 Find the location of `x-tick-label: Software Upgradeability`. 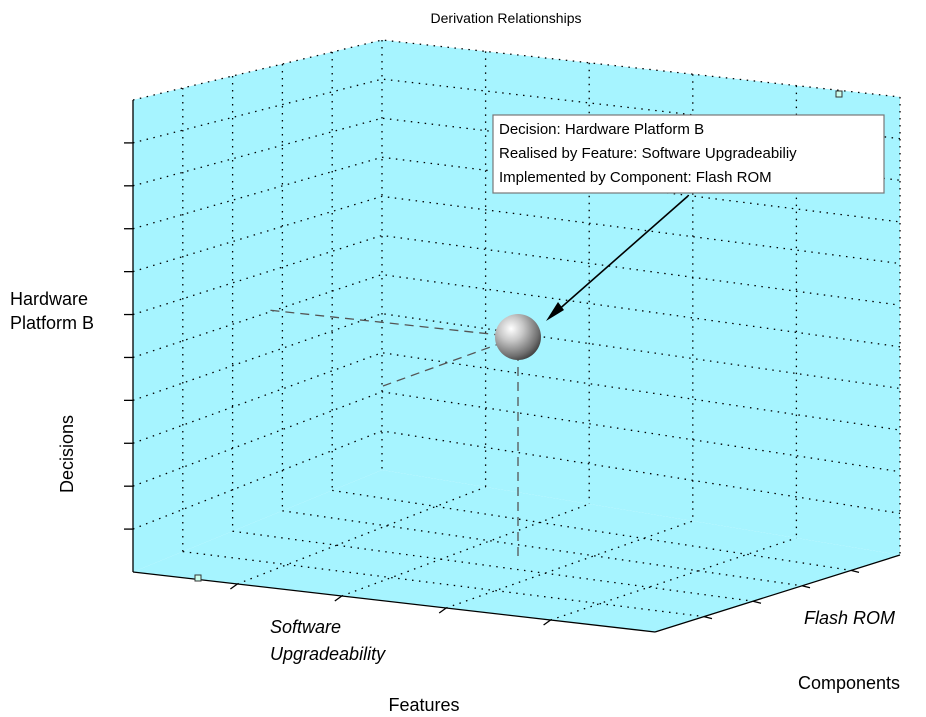

x-tick-label: Software Upgradeability is located at coordinates (328, 640).